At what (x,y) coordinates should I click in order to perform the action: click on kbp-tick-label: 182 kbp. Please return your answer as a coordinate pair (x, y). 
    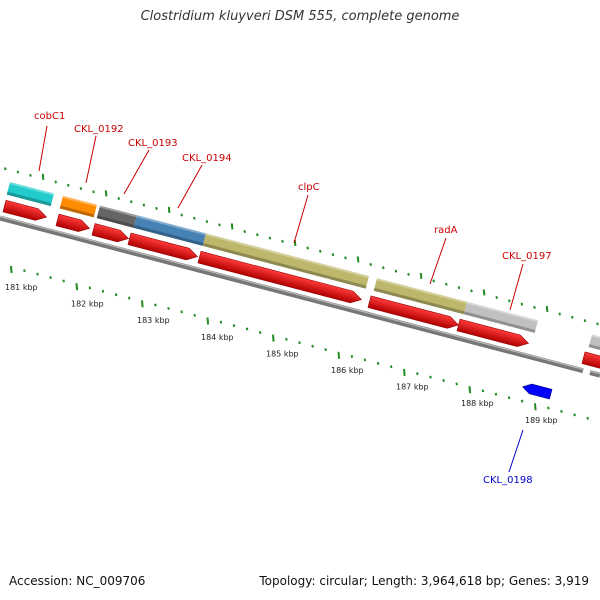
    Looking at the image, I should click on (87, 304).